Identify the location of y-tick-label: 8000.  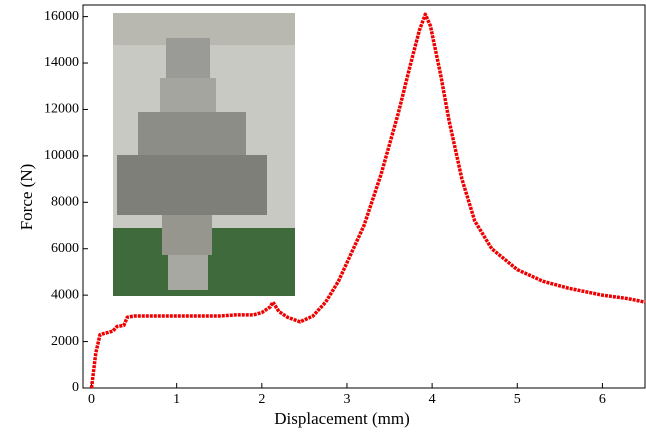
(65, 202).